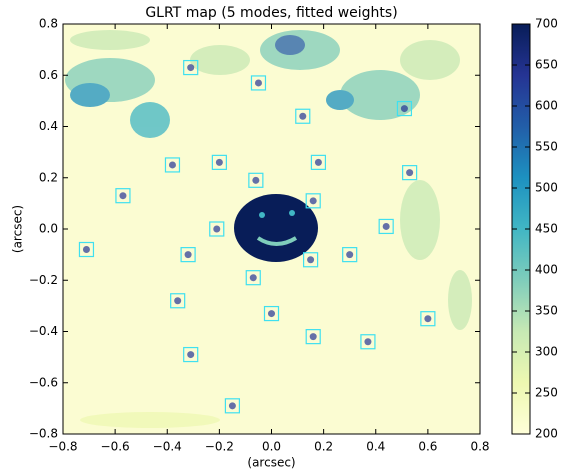  What do you see at coordinates (546, 147) in the screenshot?
I see `colorbar-tick-label: 550` at bounding box center [546, 147].